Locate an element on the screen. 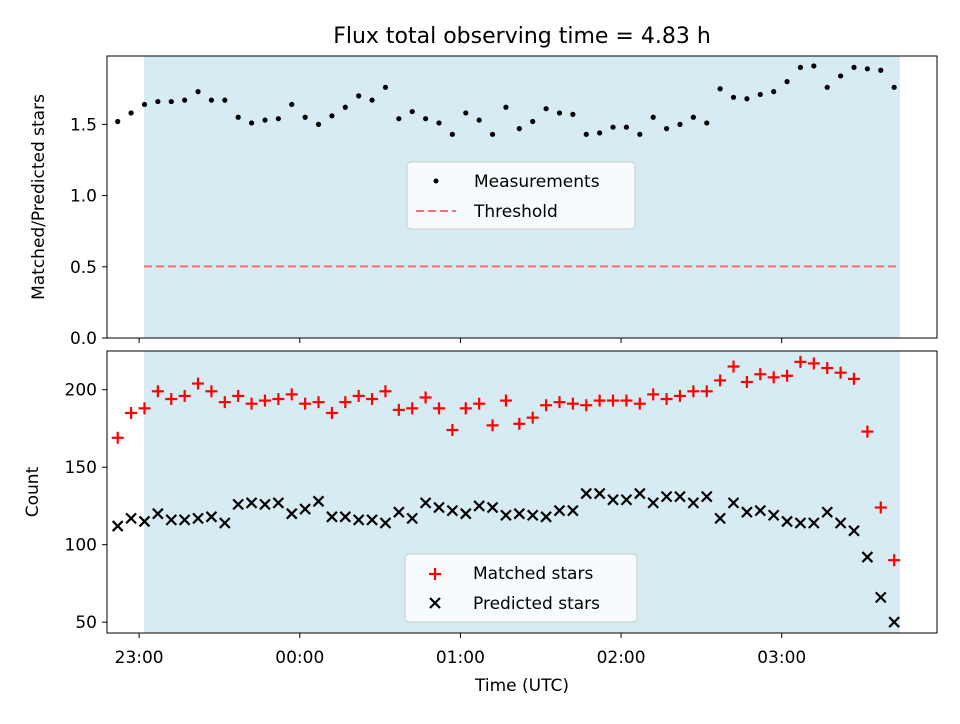 This screenshot has width=960, height=724. top-y-tick-label: 0.0 is located at coordinates (83, 339).